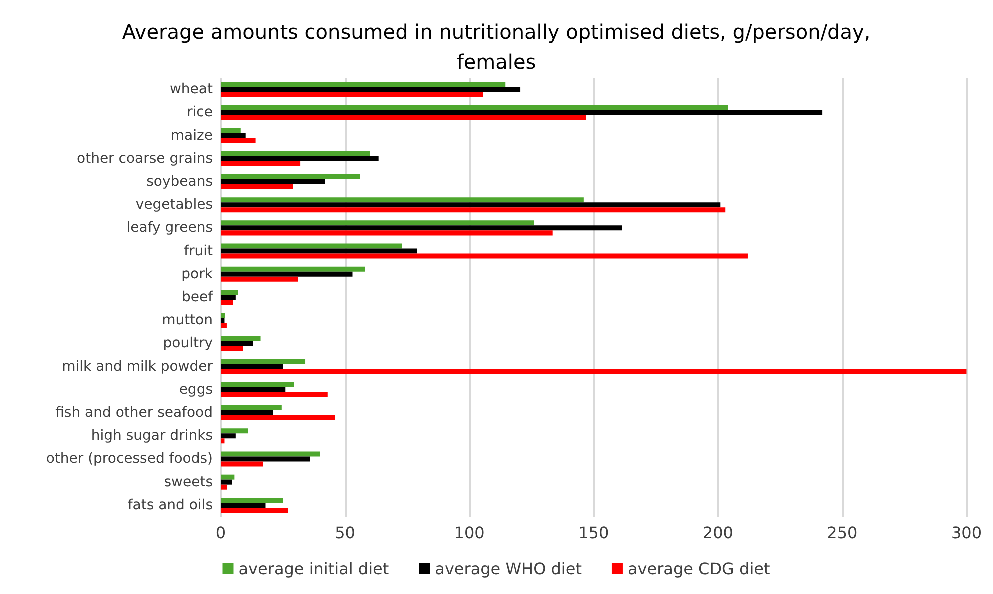 This screenshot has height=594, width=993. What do you see at coordinates (198, 298) in the screenshot?
I see `y-tick-label: beef` at bounding box center [198, 298].